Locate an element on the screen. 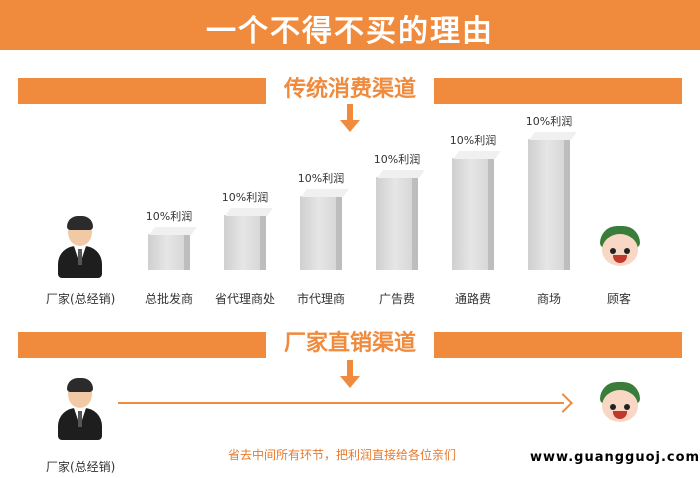  direct-arrow-head-icon is located at coordinates (563, 403).